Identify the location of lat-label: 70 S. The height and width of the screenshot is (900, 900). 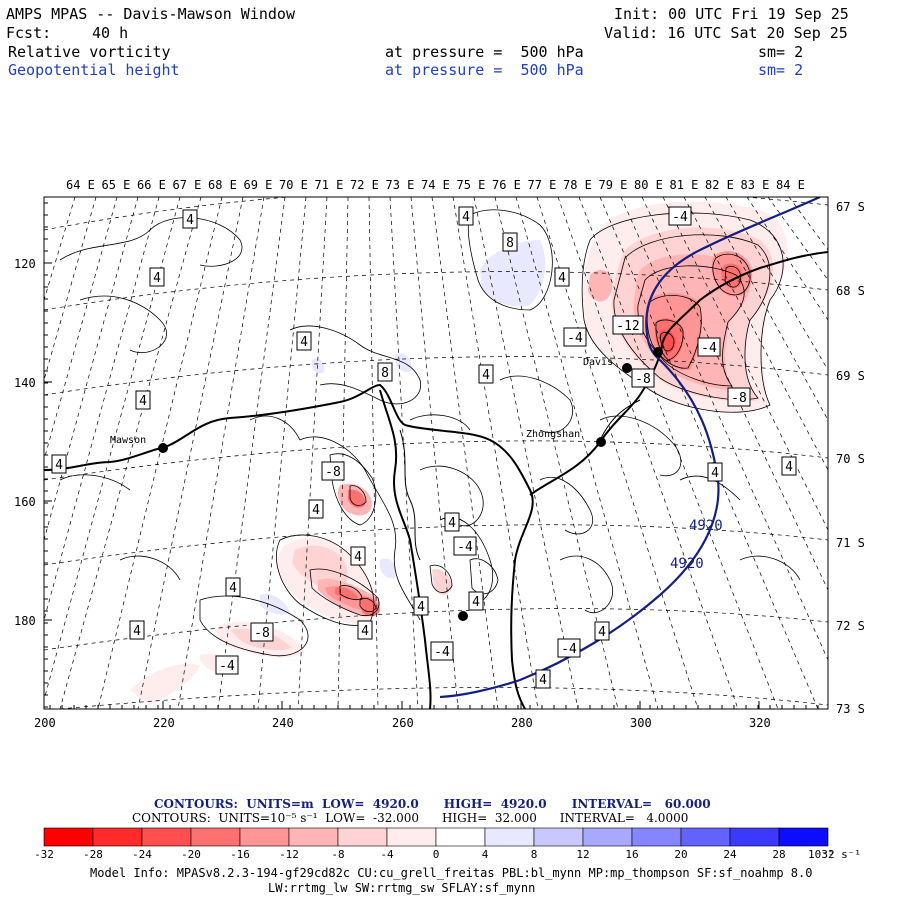
(850, 459).